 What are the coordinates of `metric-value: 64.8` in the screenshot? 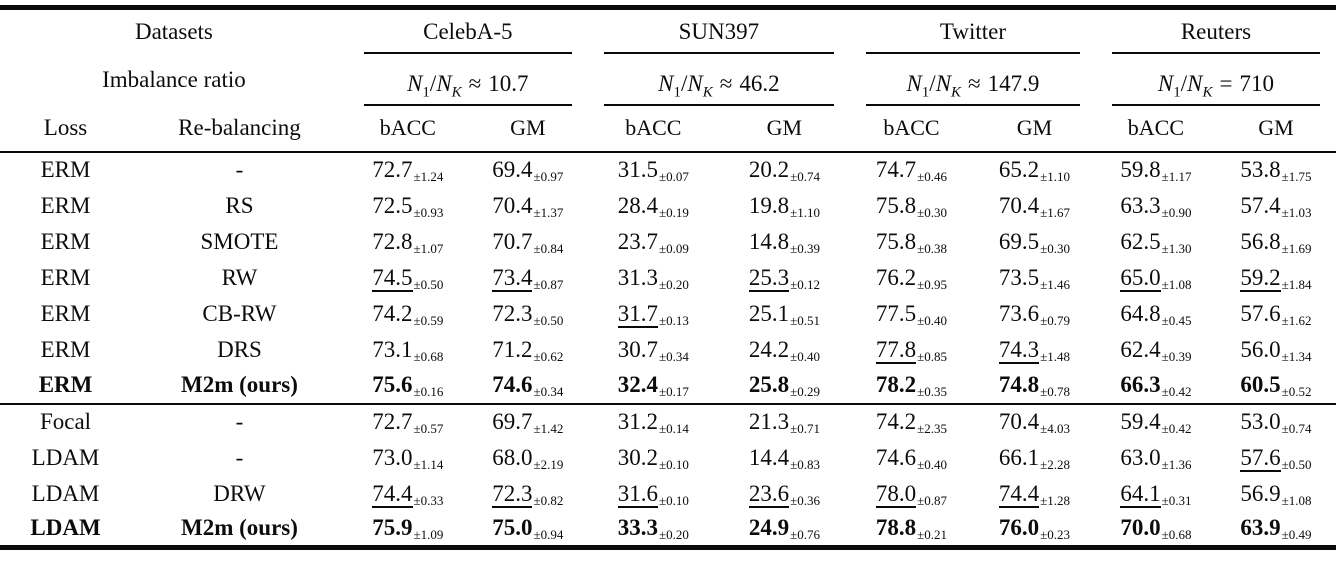 It's located at (1140, 313).